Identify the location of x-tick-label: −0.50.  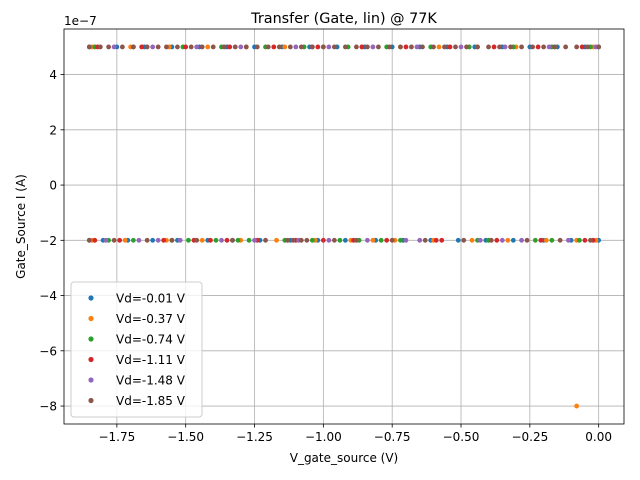
(461, 437).